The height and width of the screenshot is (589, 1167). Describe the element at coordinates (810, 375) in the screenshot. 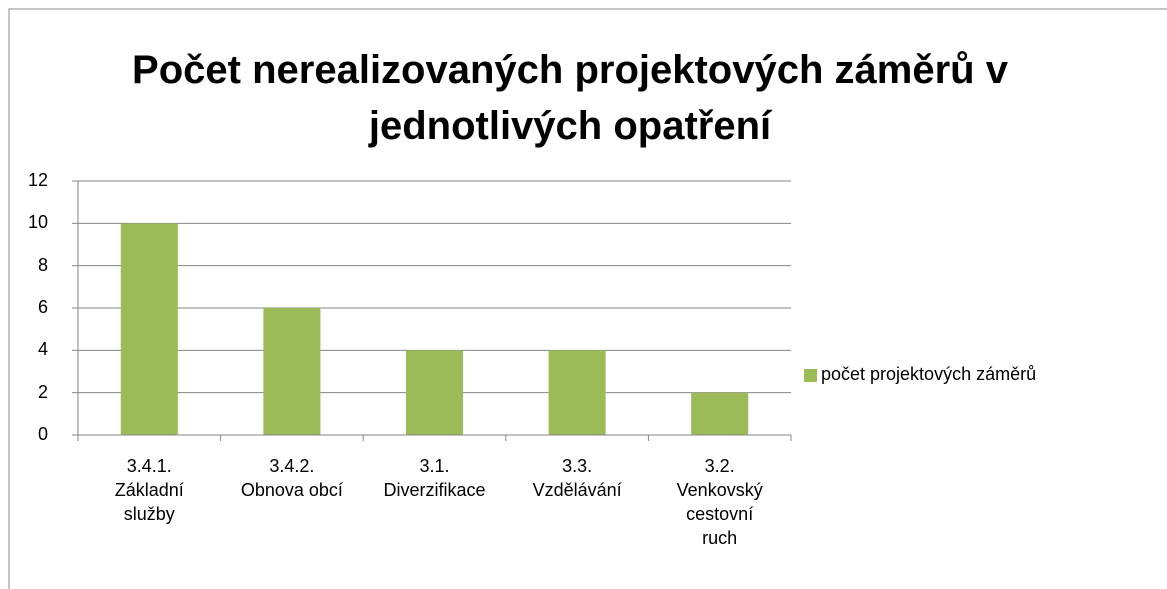

I see `legend-swatch` at that location.